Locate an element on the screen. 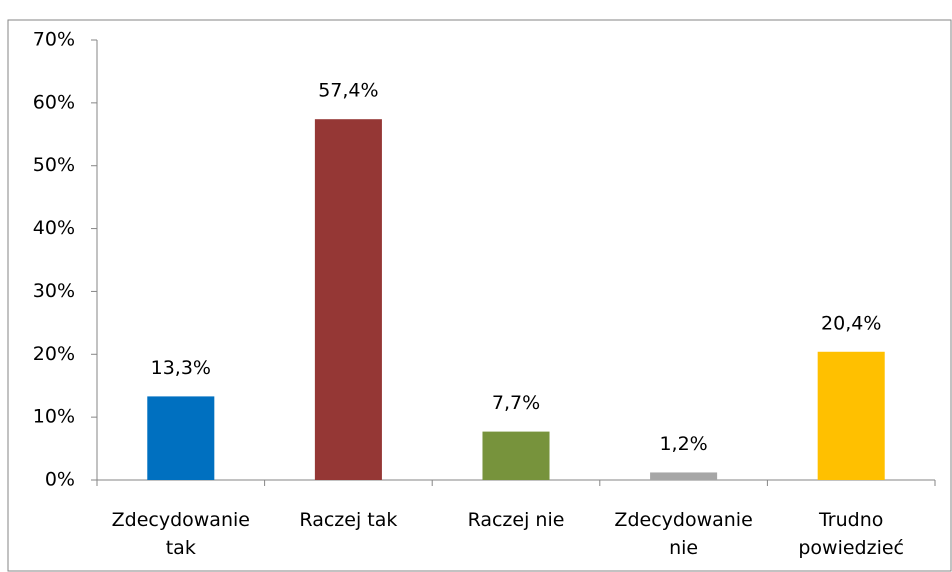 The image size is (952, 572). y-tick-label: 20% is located at coordinates (54, 354).